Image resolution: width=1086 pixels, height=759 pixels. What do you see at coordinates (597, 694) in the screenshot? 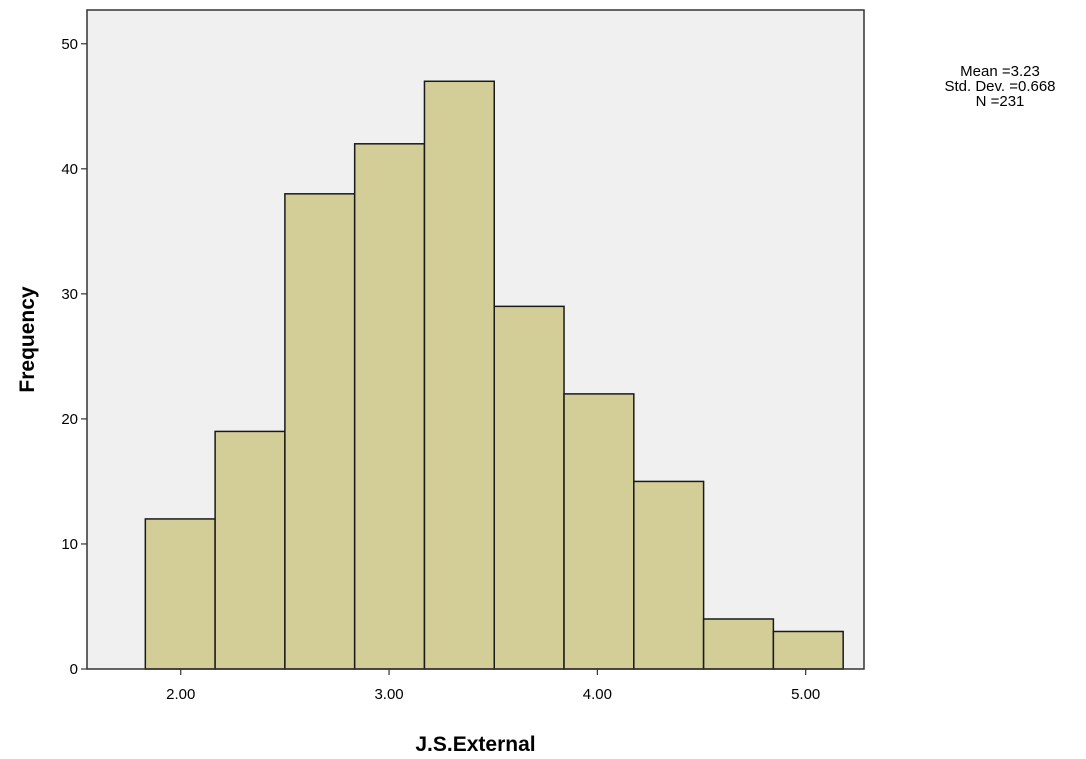
I see `x-tick-label: 4.00` at bounding box center [597, 694].